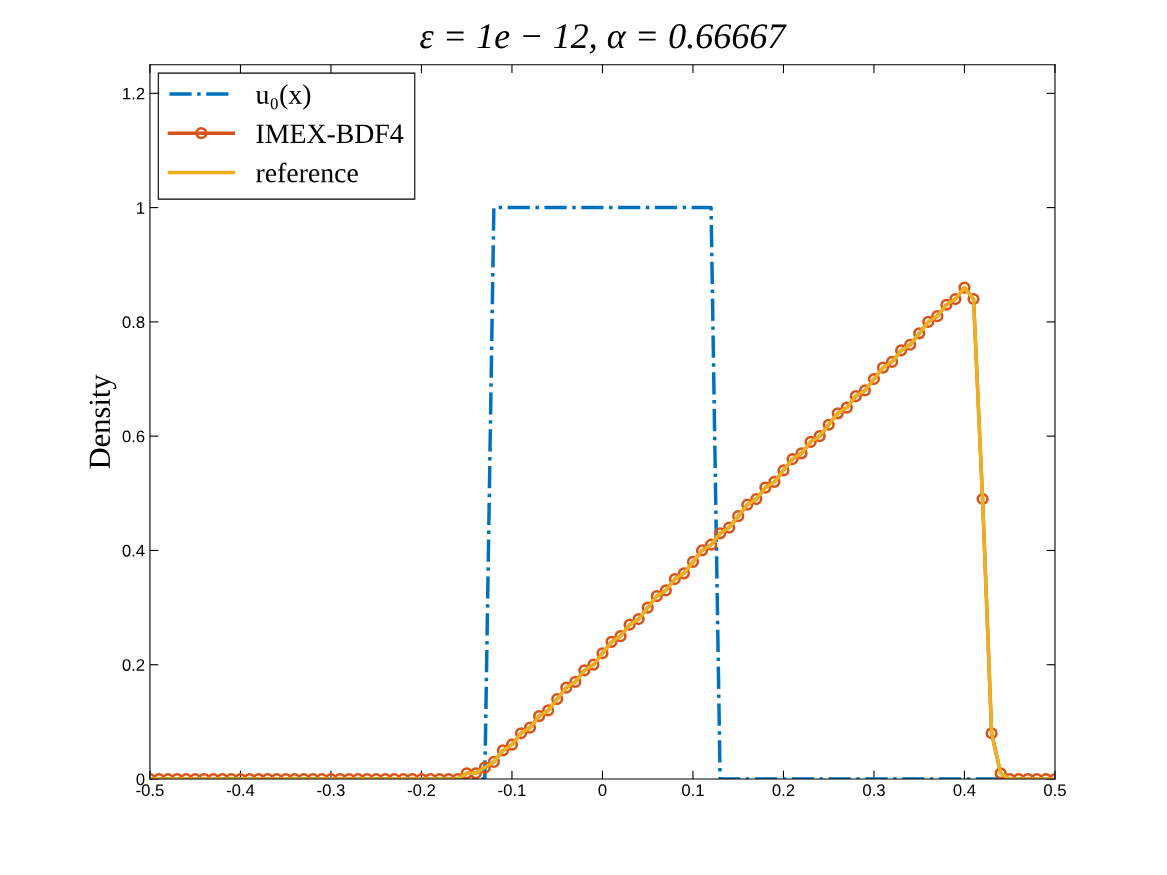 This screenshot has height=875, width=1167. What do you see at coordinates (283, 97) in the screenshot?
I see `legend-label: u₀(x)` at bounding box center [283, 97].